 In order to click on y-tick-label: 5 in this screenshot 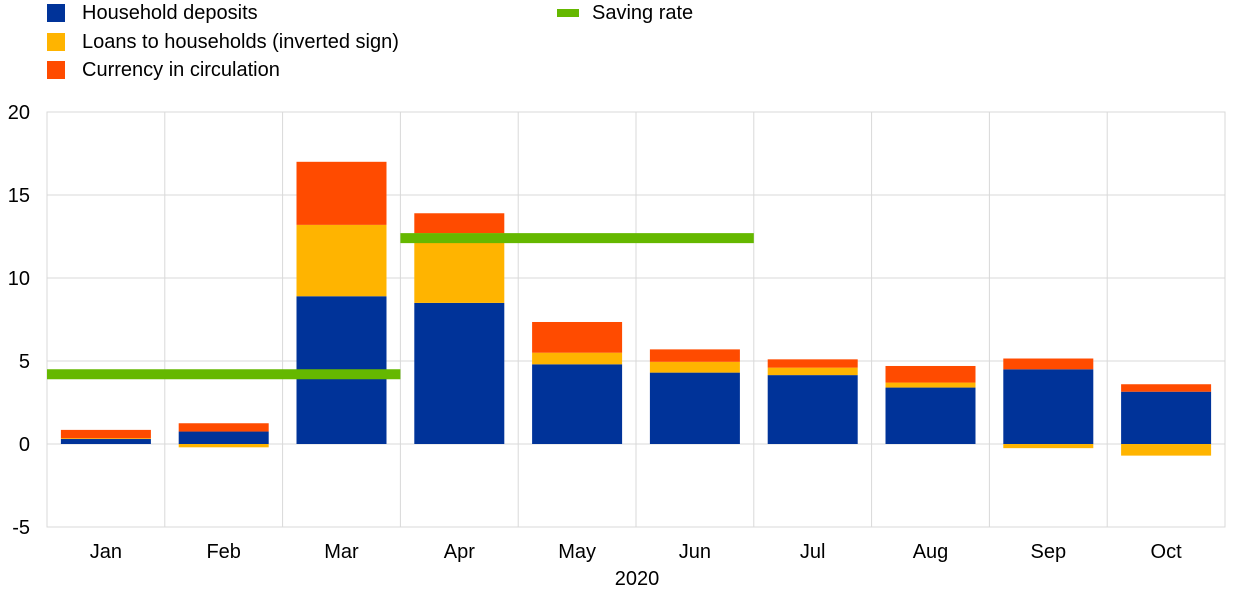, I will do `click(24, 362)`.